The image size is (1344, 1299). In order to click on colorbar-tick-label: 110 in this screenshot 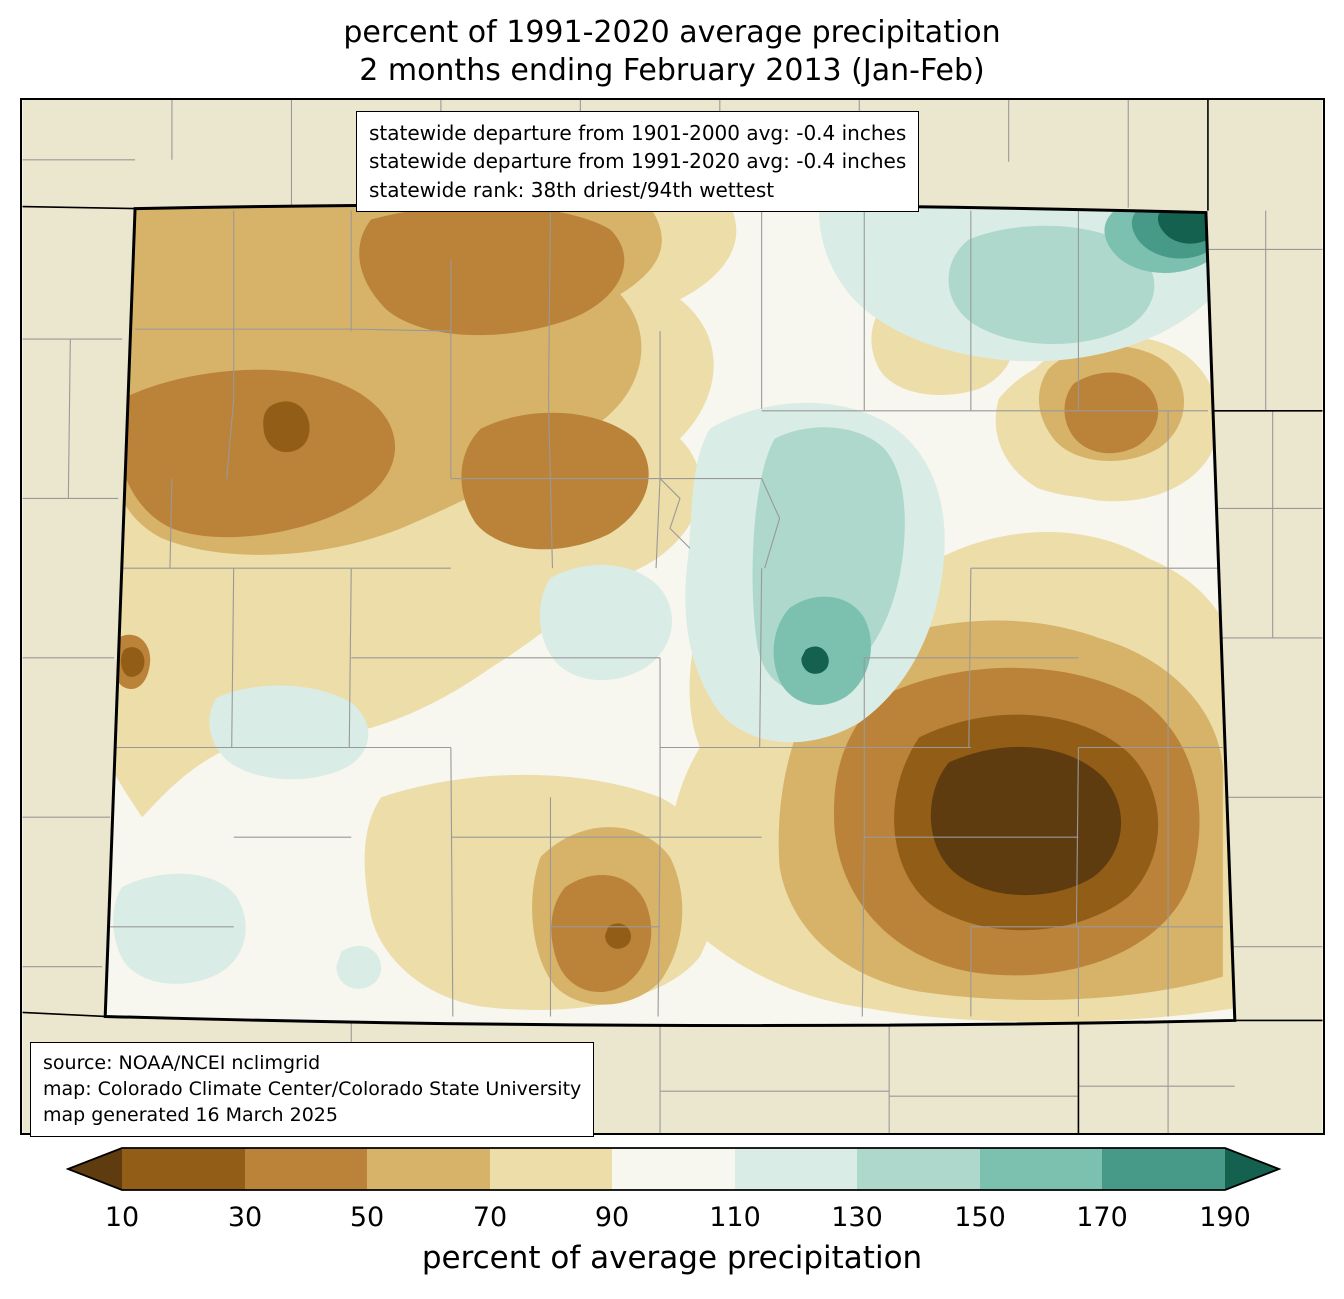, I will do `click(735, 1217)`.